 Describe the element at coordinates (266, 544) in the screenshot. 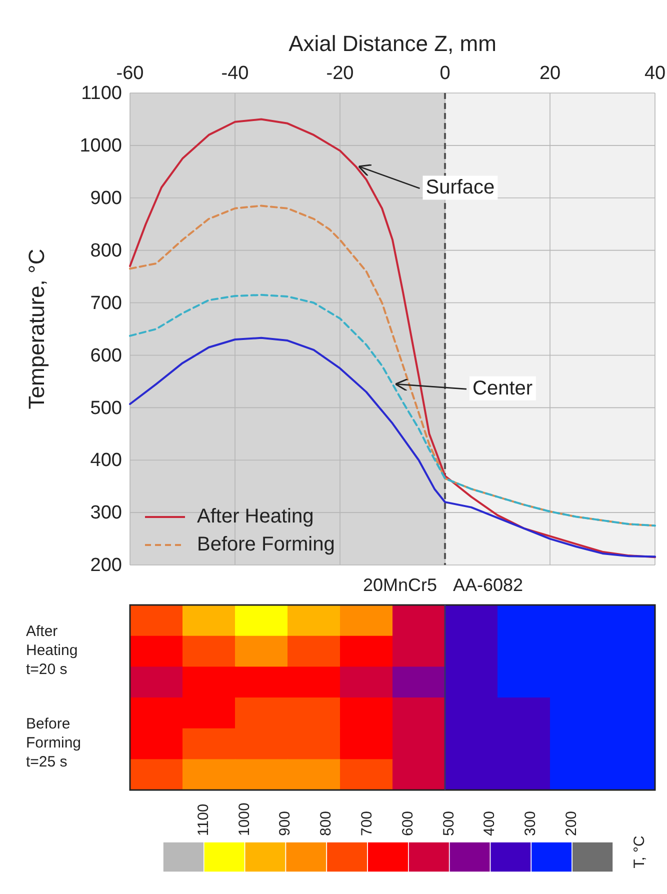

I see `legend-label: Before Forming` at that location.